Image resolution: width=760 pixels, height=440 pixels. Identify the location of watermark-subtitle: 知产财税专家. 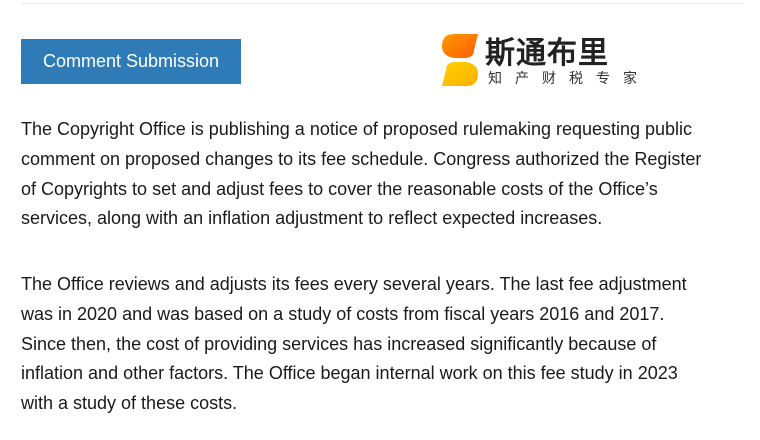
(569, 79).